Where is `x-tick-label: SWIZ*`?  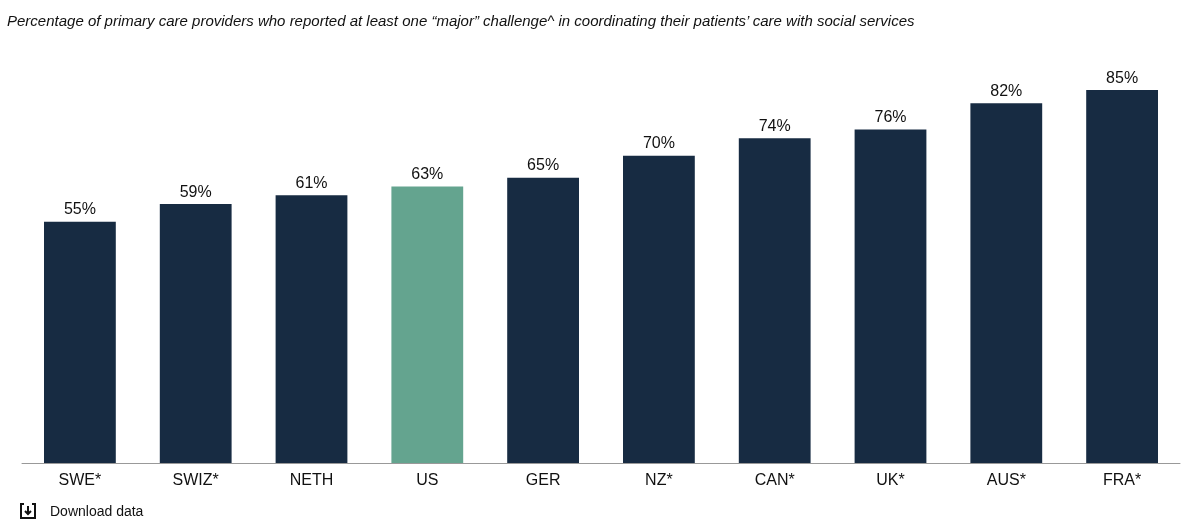
x-tick-label: SWIZ* is located at coordinates (195, 479).